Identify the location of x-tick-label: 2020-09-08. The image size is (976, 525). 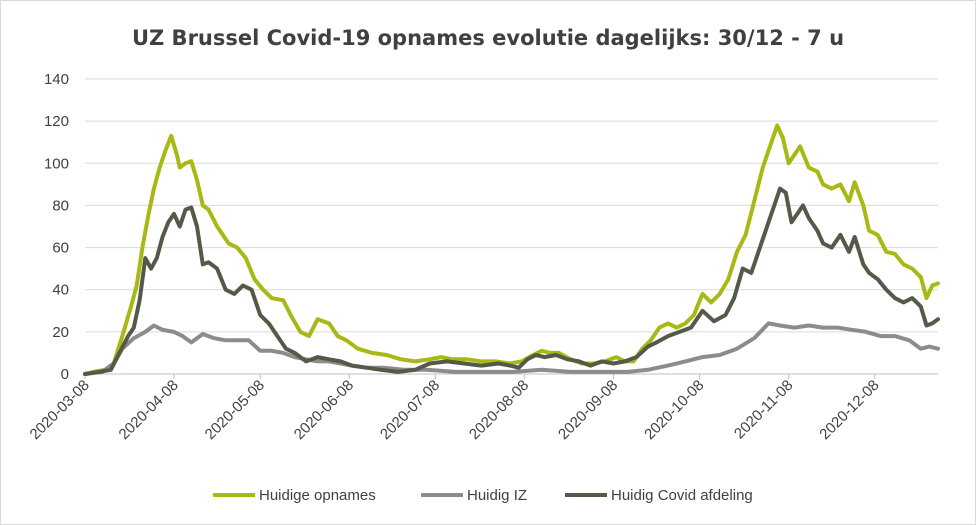
(588, 410).